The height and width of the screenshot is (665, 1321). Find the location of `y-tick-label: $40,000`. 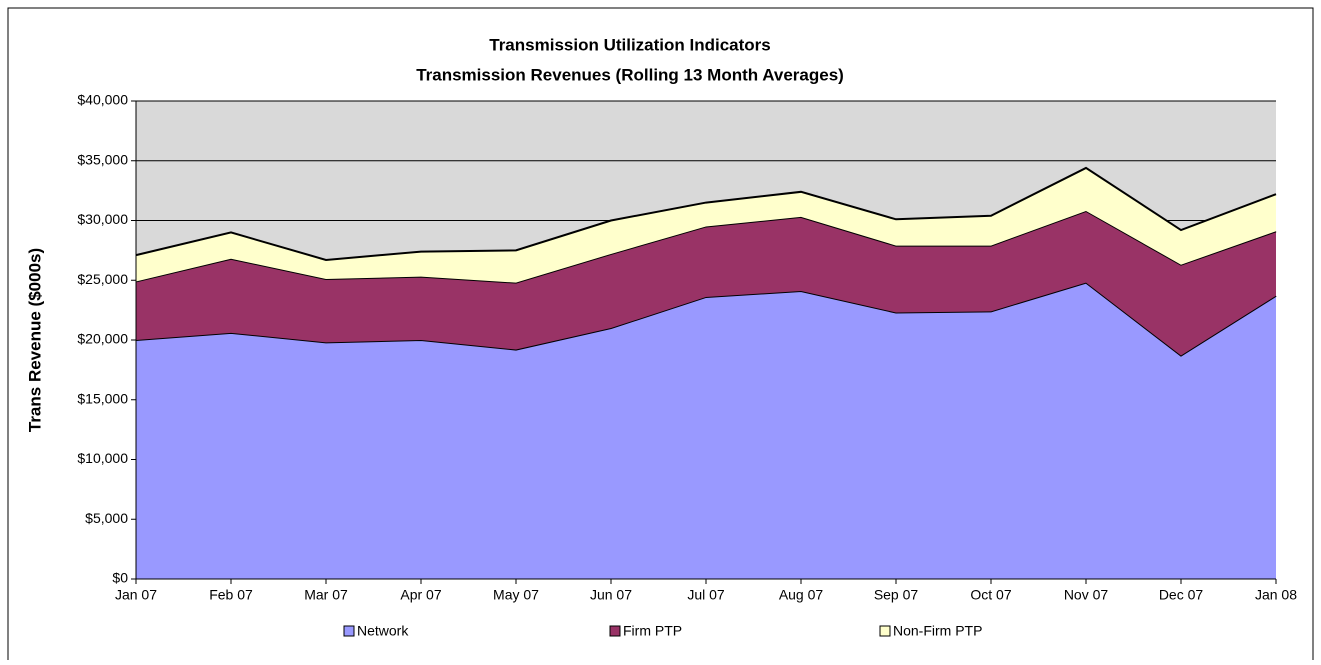

y-tick-label: $40,000 is located at coordinates (102, 100).